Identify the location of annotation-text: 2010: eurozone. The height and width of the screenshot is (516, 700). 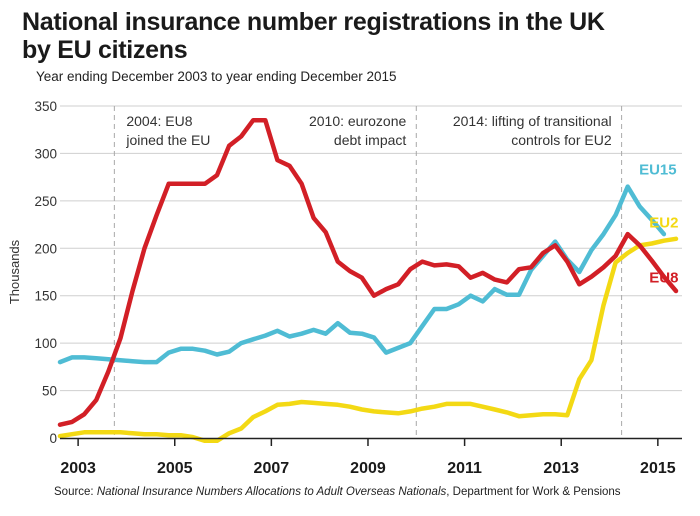
(358, 121).